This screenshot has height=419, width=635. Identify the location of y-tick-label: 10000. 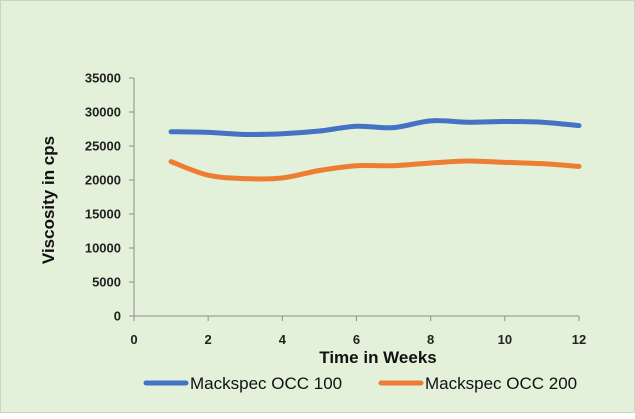
(103, 248).